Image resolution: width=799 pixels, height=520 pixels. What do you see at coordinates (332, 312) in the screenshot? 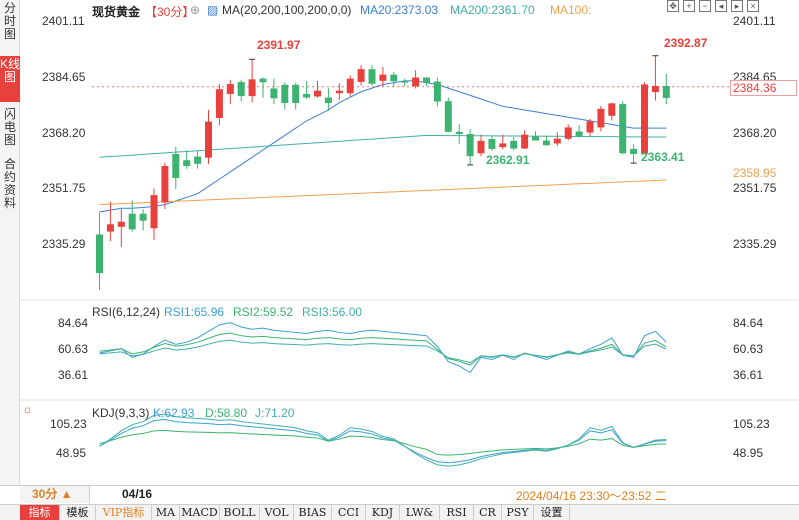
I see `rsi3-value: RSI3:56.00` at bounding box center [332, 312].